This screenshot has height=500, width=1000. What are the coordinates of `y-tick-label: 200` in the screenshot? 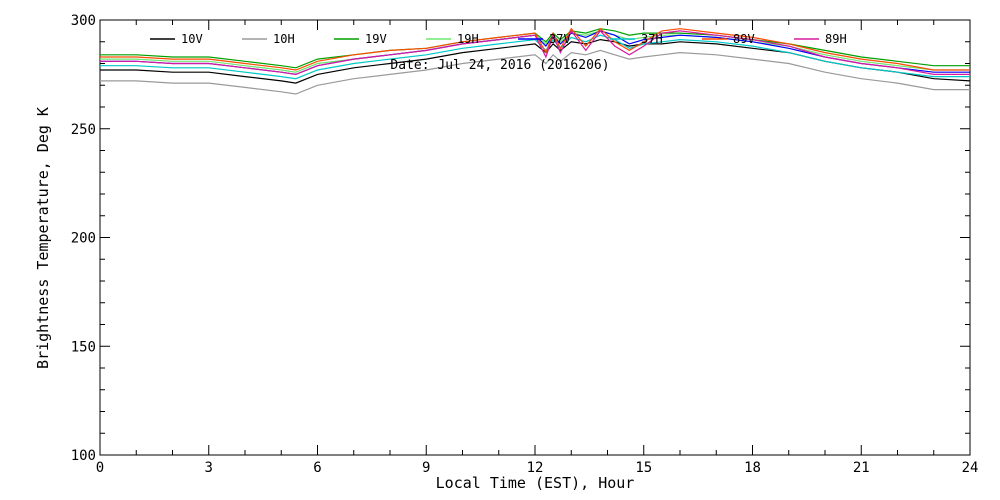 It's located at (83, 239).